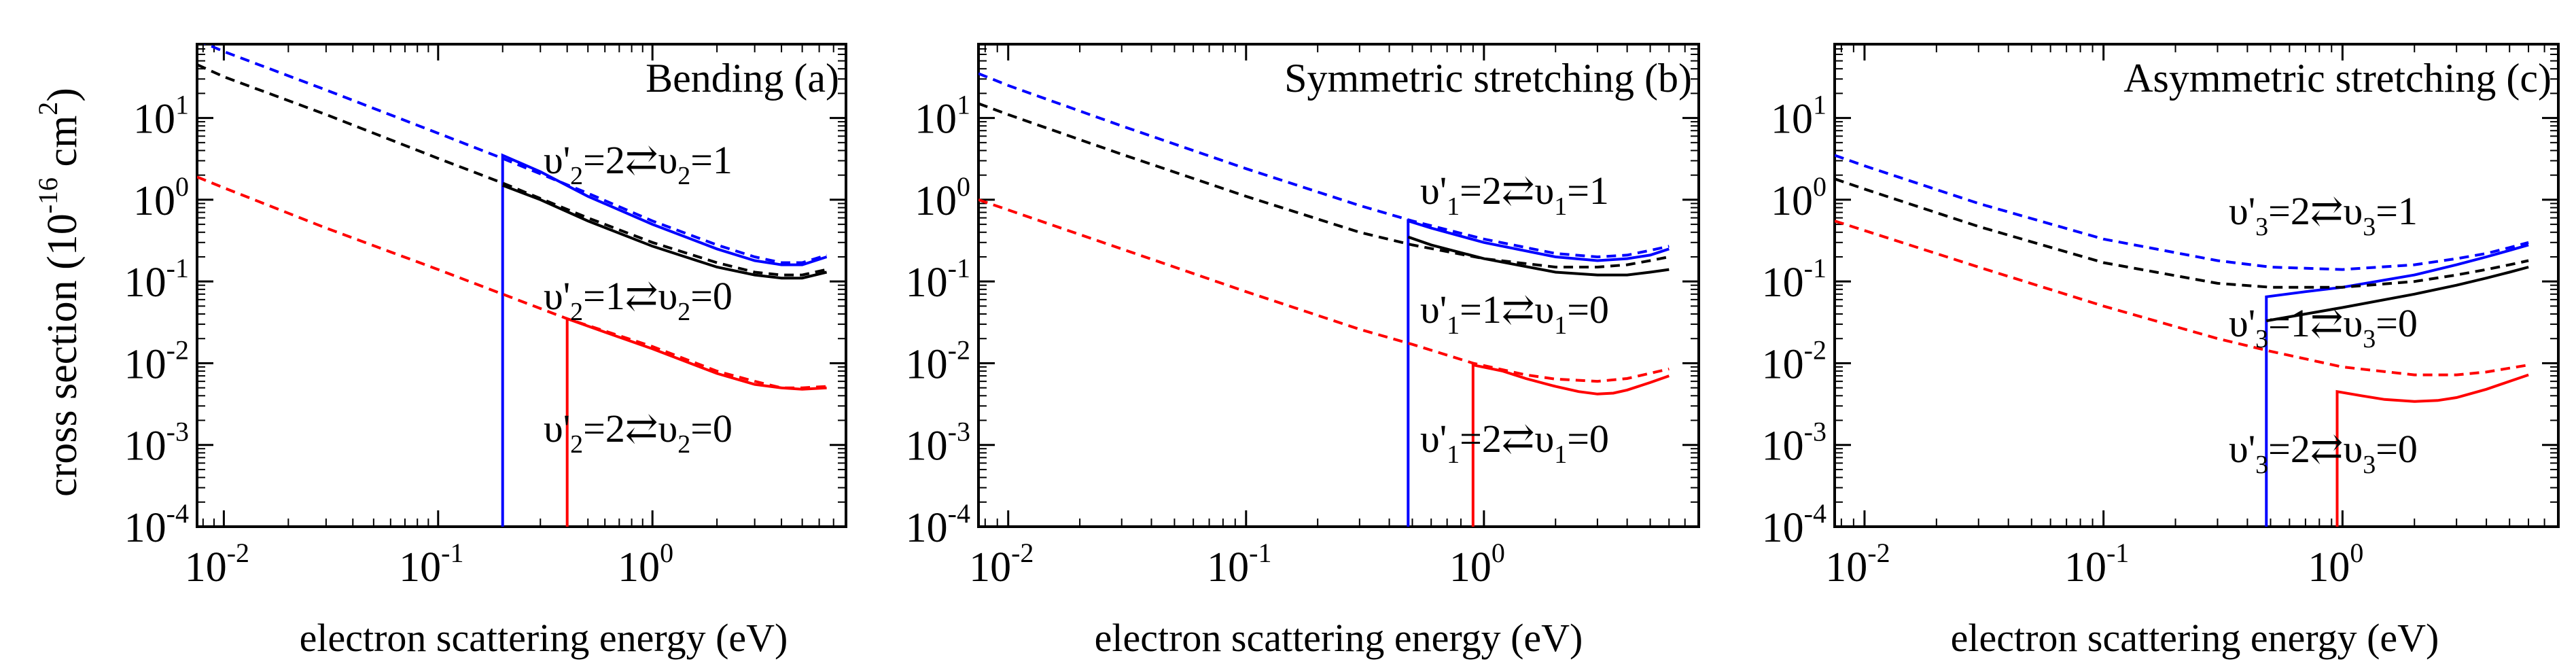 This screenshot has height=666, width=2576. Describe the element at coordinates (2323, 327) in the screenshot. I see `transition-label: υ'3=1⇄υ3=0` at that location.